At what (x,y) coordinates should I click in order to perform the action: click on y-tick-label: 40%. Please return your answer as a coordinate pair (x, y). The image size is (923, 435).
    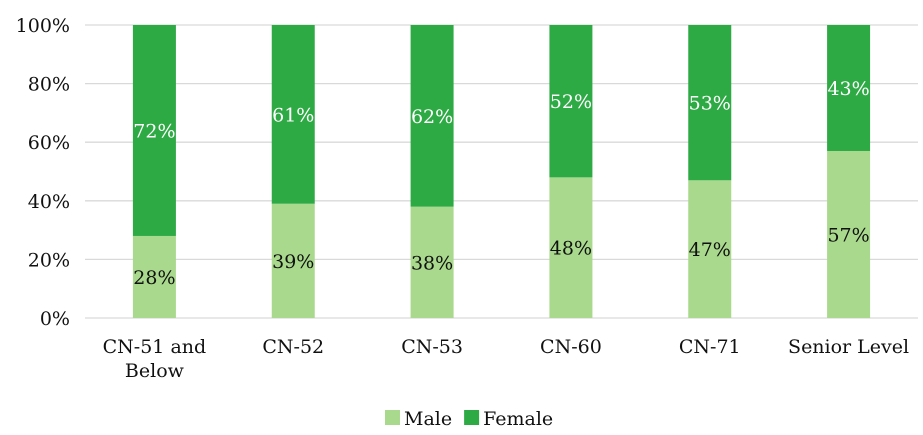
    Looking at the image, I should click on (49, 202).